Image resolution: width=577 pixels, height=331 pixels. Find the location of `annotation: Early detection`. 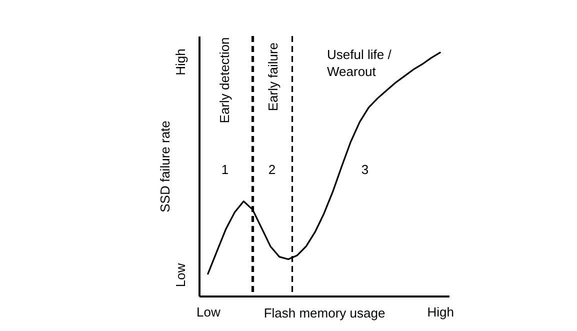

annotation: Early detection is located at coordinates (224, 80).